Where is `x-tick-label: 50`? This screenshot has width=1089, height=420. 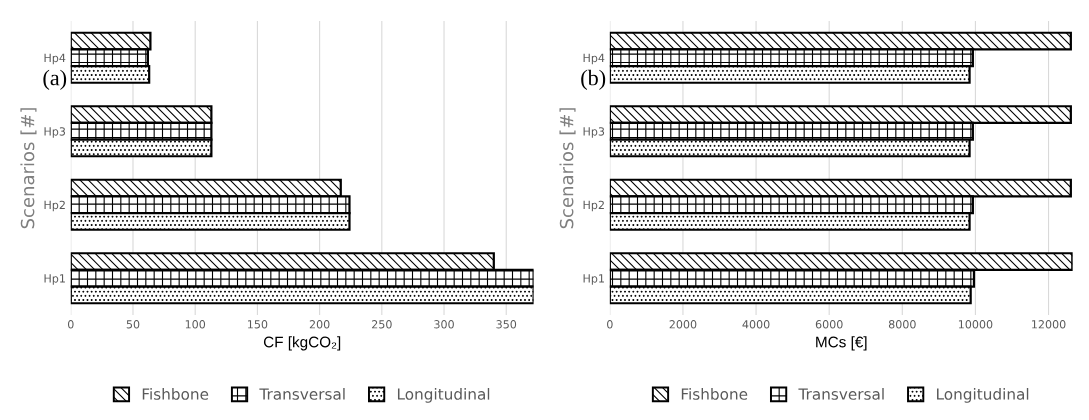 x-tick-label: 50 is located at coordinates (133, 324).